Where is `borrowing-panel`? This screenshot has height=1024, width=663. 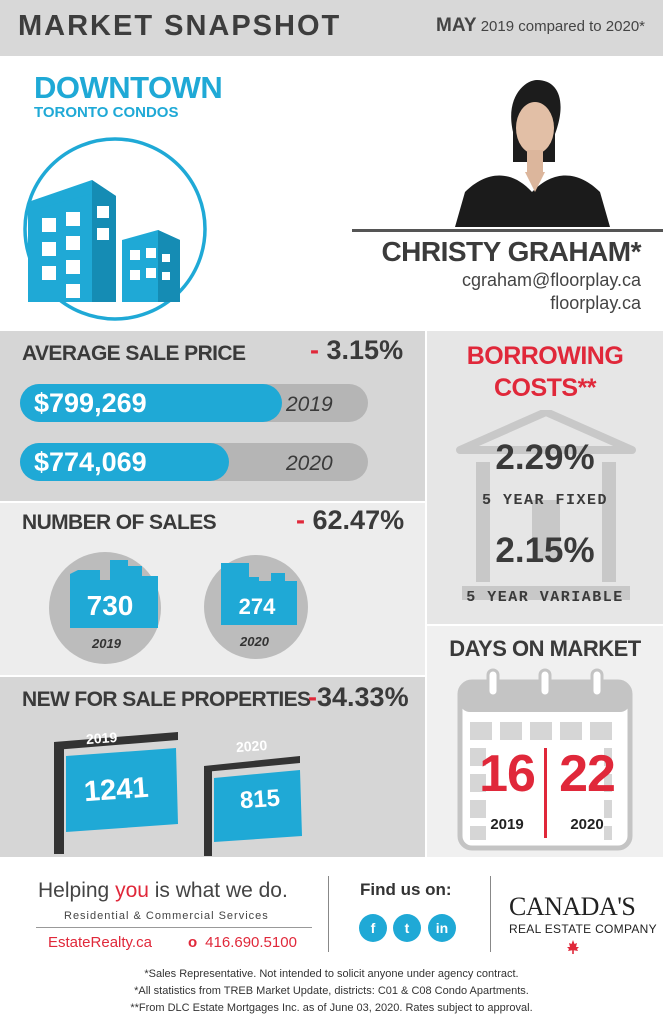 borrowing-panel is located at coordinates (545, 477).